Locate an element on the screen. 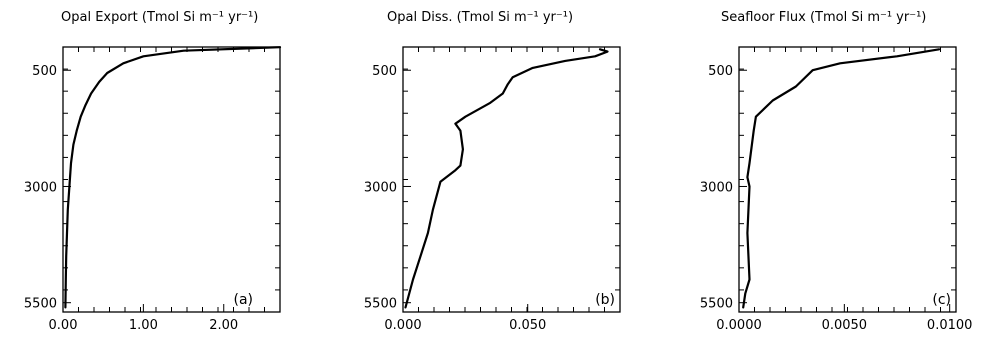 The height and width of the screenshot is (344, 996). x-tick-label: 0.00 is located at coordinates (63, 325).